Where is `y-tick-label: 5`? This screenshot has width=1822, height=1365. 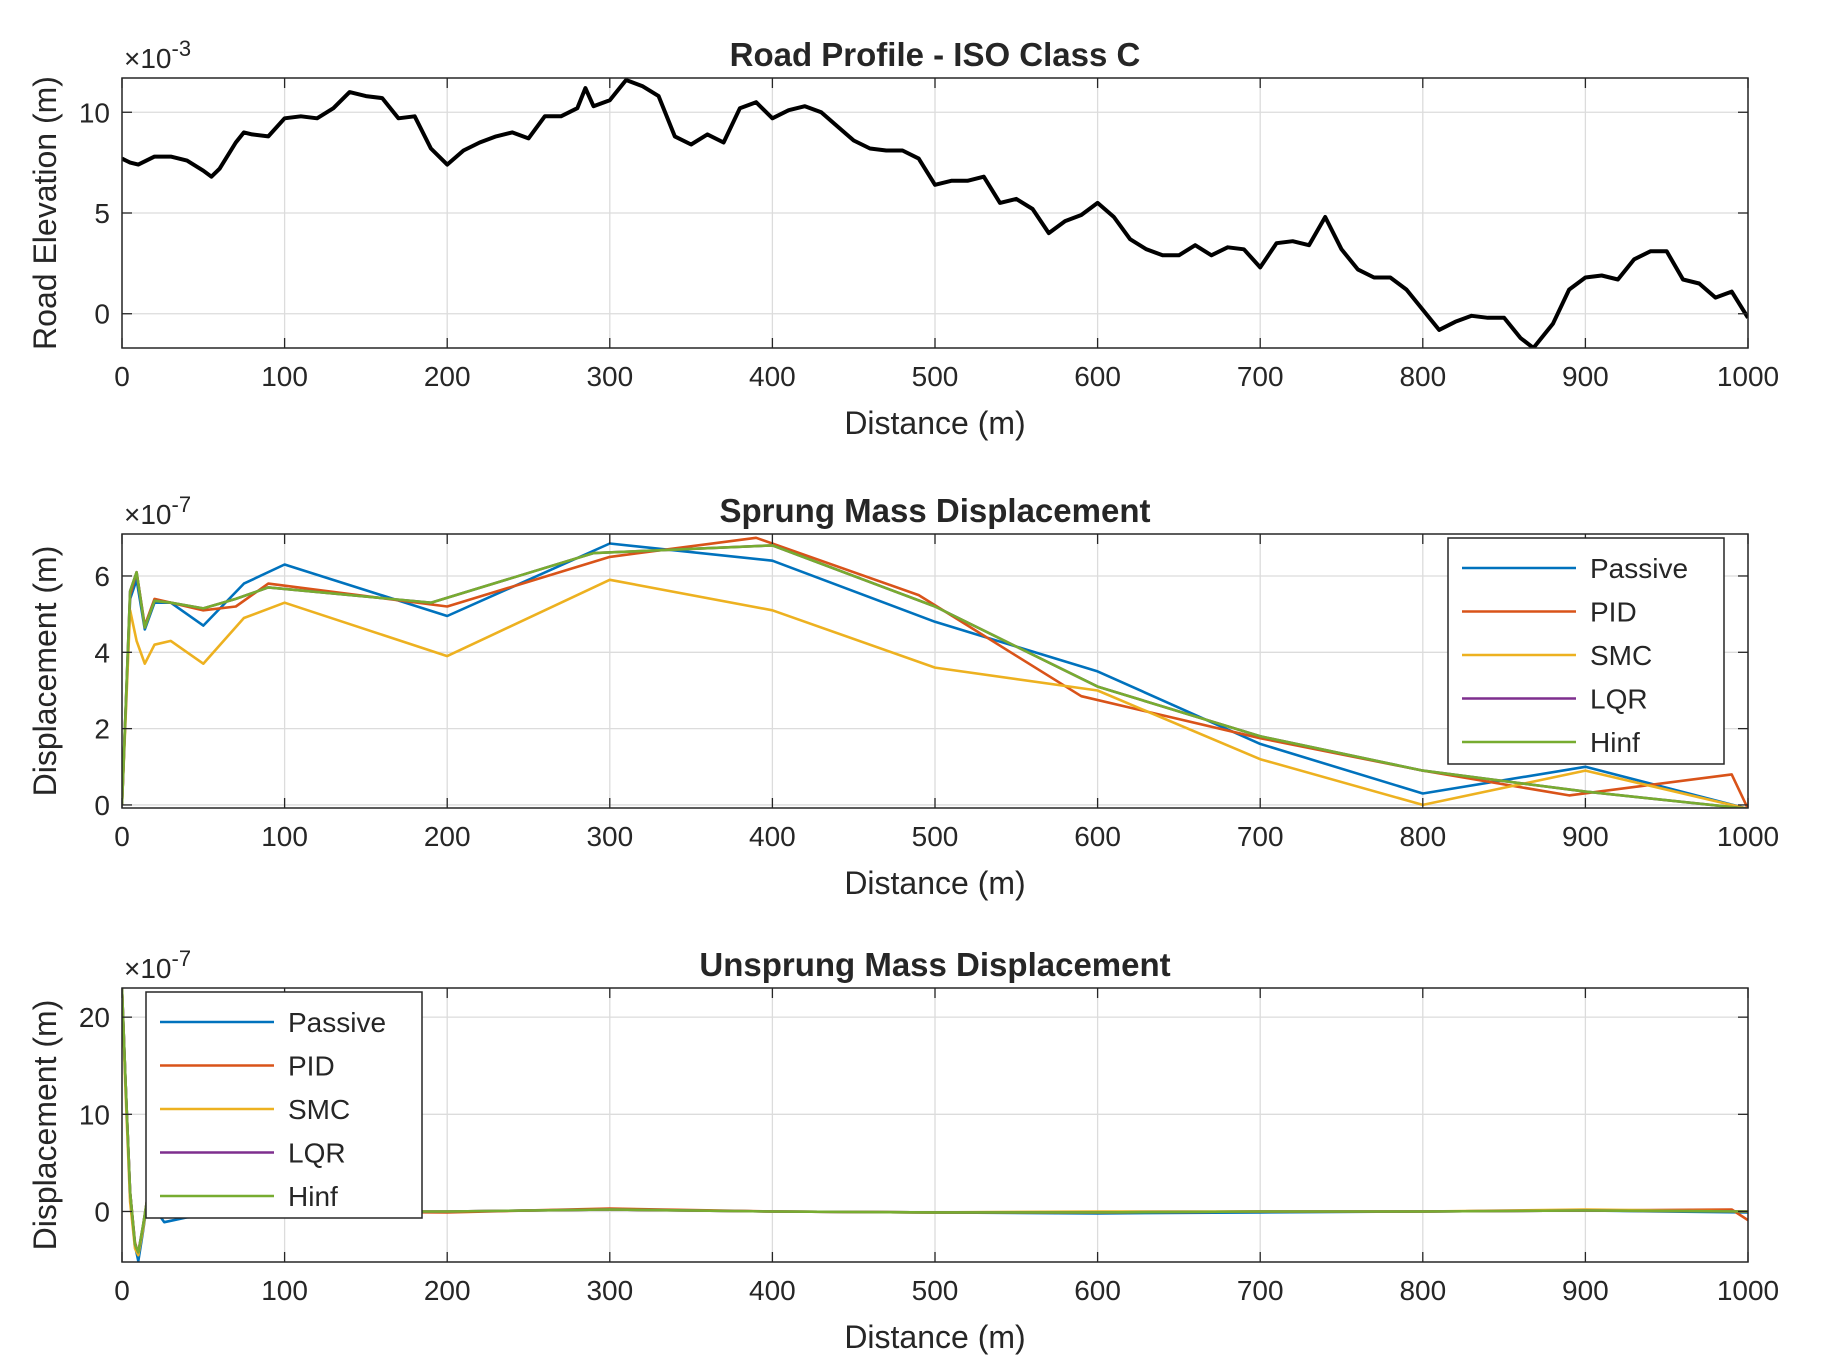 y-tick-label: 5 is located at coordinates (102, 213).